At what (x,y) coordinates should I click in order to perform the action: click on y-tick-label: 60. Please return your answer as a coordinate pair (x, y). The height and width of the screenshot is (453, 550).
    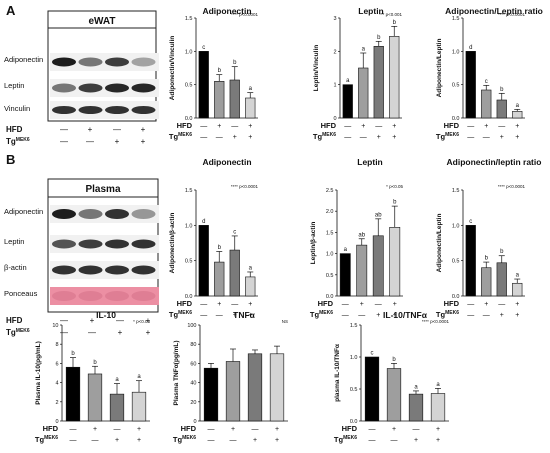
    Looking at the image, I should click on (193, 364).